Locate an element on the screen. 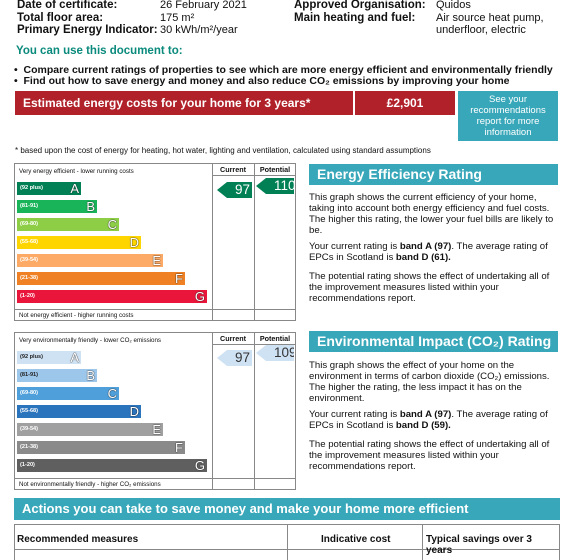 This screenshot has height=560, width=574. ee-p2a: Your current rating is is located at coordinates (354, 246).